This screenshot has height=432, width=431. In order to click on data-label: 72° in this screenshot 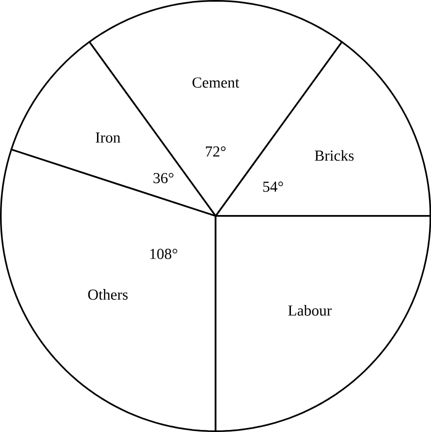, I will do `click(216, 151)`.